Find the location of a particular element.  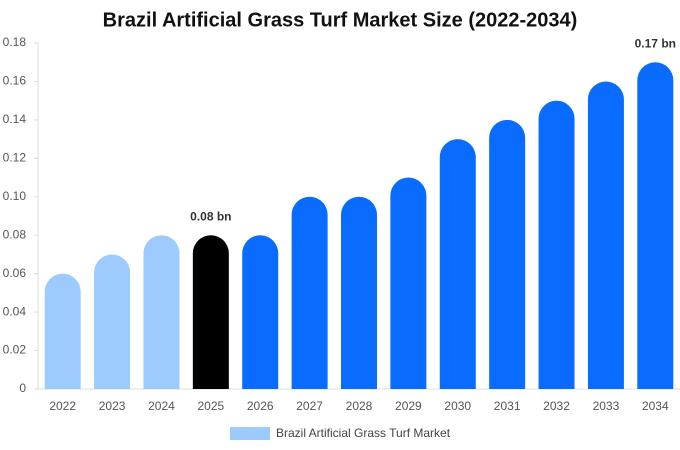

x-tick-label: 2032 is located at coordinates (556, 406).